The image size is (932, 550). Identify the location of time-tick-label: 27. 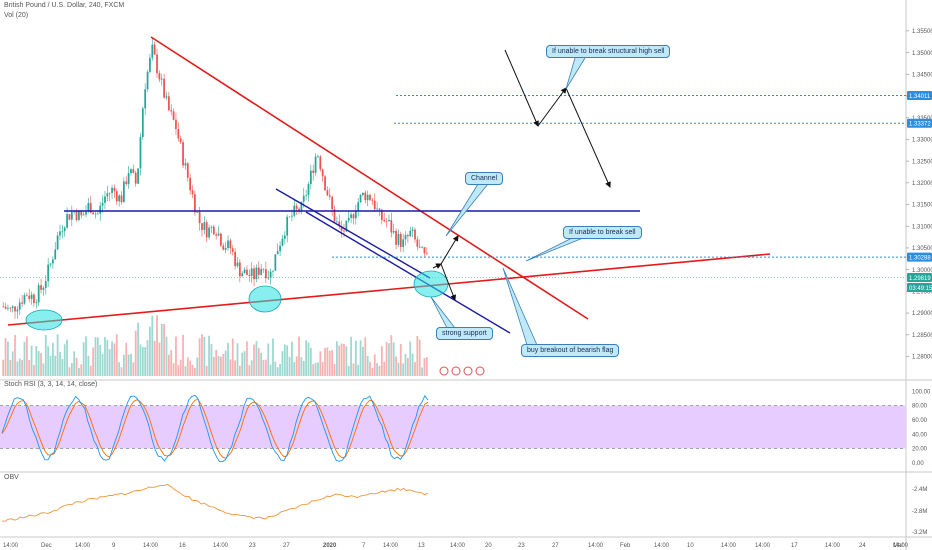
(286, 546).